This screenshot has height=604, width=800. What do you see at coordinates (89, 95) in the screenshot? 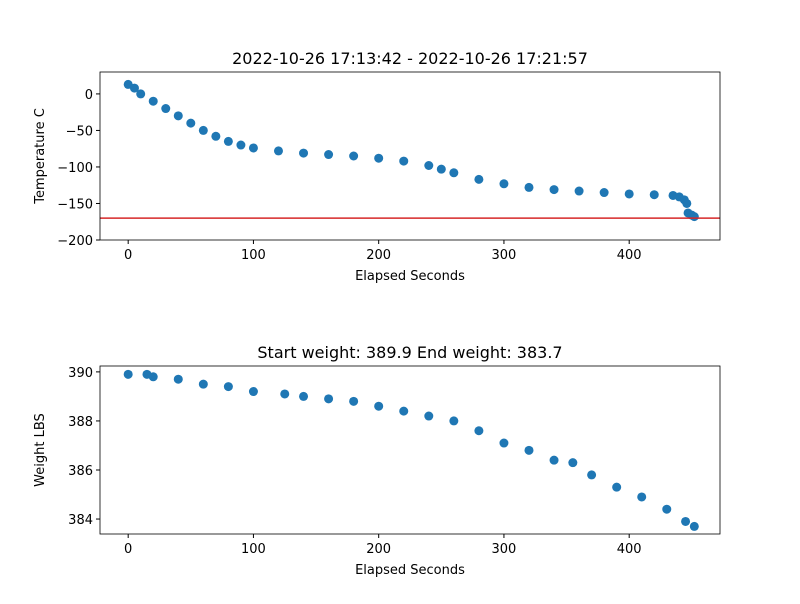
I see `y-tick-label: 0` at bounding box center [89, 95].